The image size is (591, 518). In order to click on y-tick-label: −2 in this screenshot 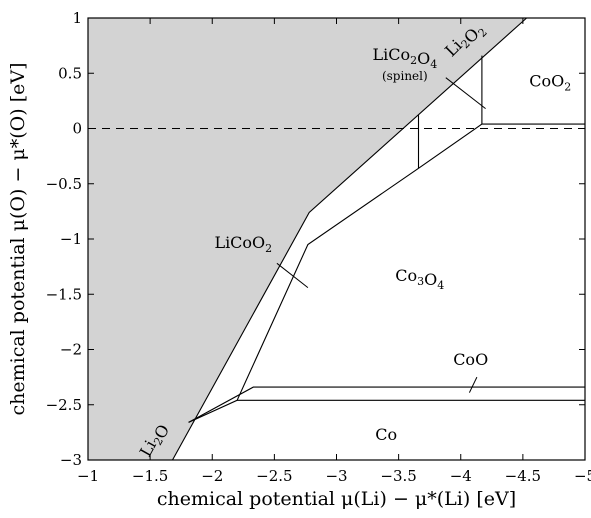, I will do `click(71, 350)`.